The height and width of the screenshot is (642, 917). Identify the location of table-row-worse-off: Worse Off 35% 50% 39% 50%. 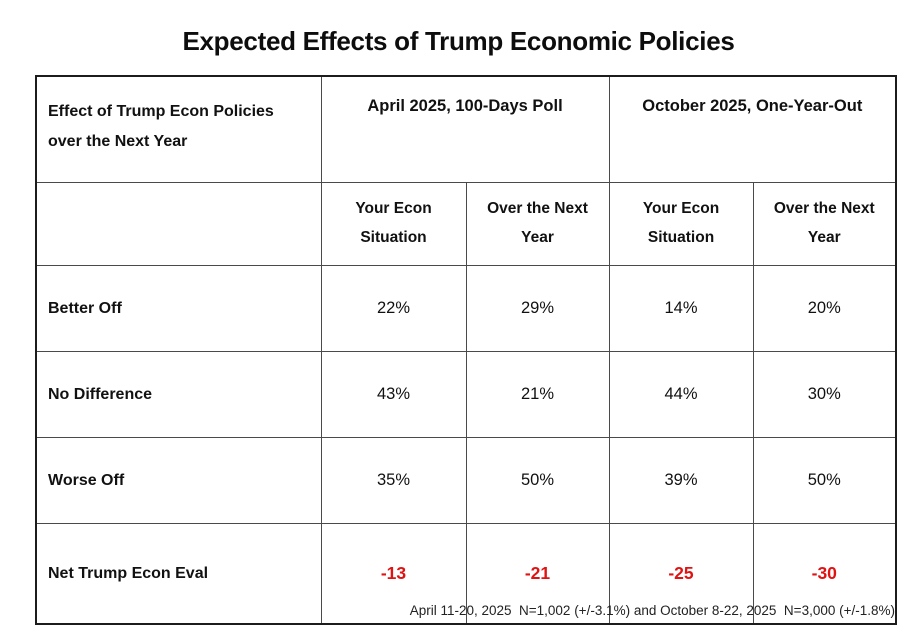
(466, 480).